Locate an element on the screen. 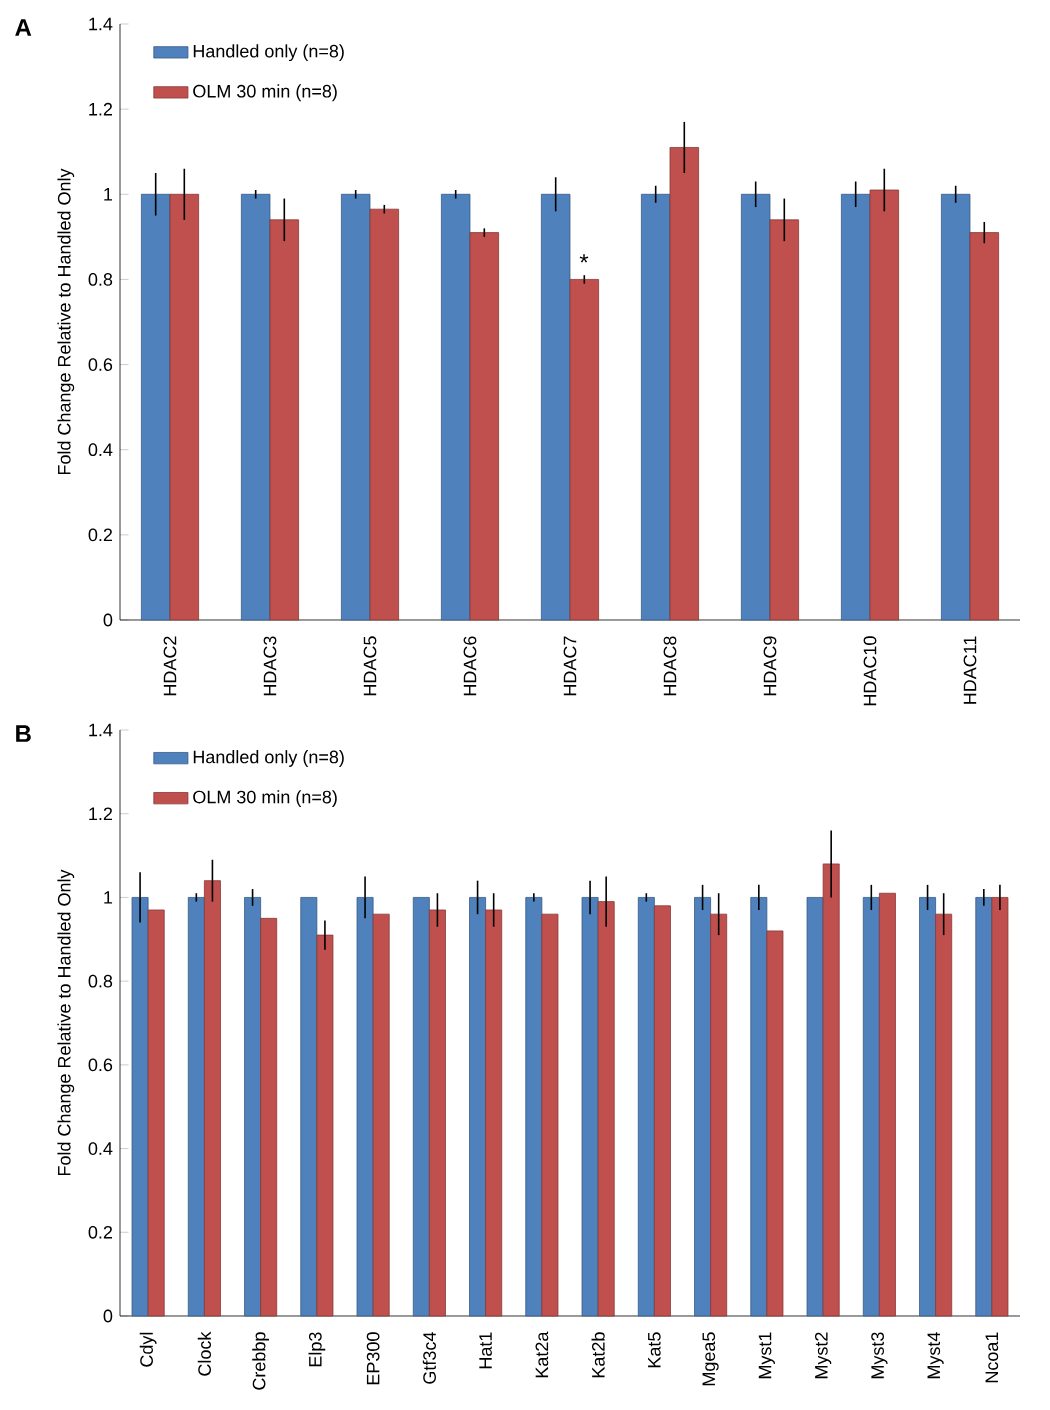  x-tick-label: Kat5 is located at coordinates (654, 1350).